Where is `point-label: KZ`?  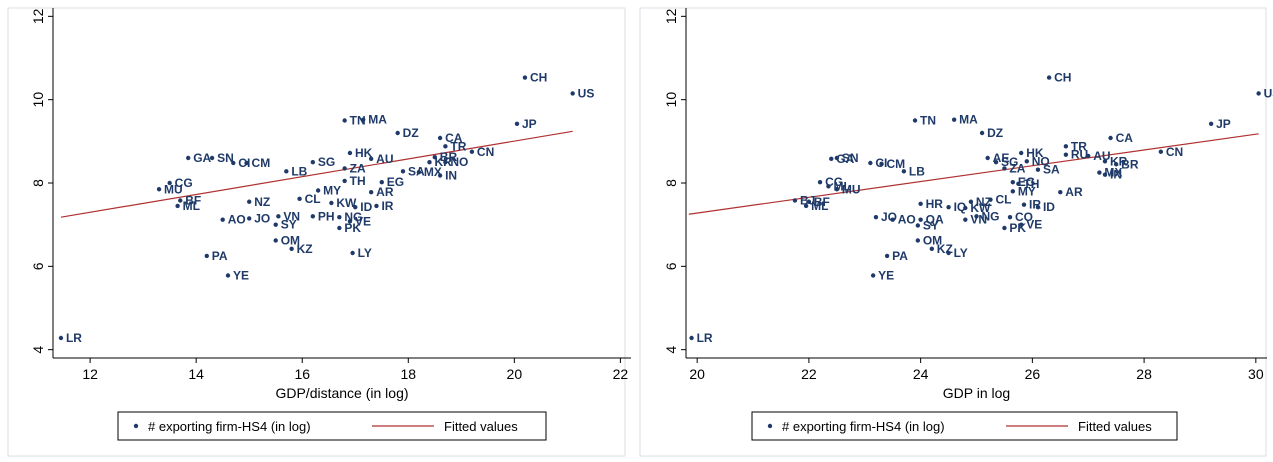 point-label: KZ is located at coordinates (305, 249).